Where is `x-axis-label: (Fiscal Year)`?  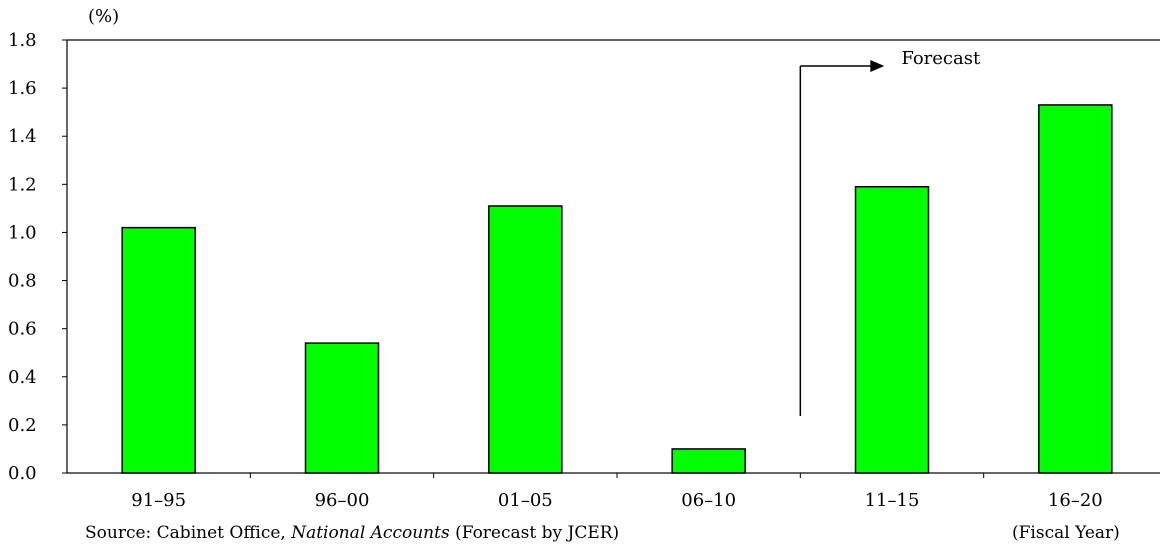
x-axis-label: (Fiscal Year) is located at coordinates (1066, 533).